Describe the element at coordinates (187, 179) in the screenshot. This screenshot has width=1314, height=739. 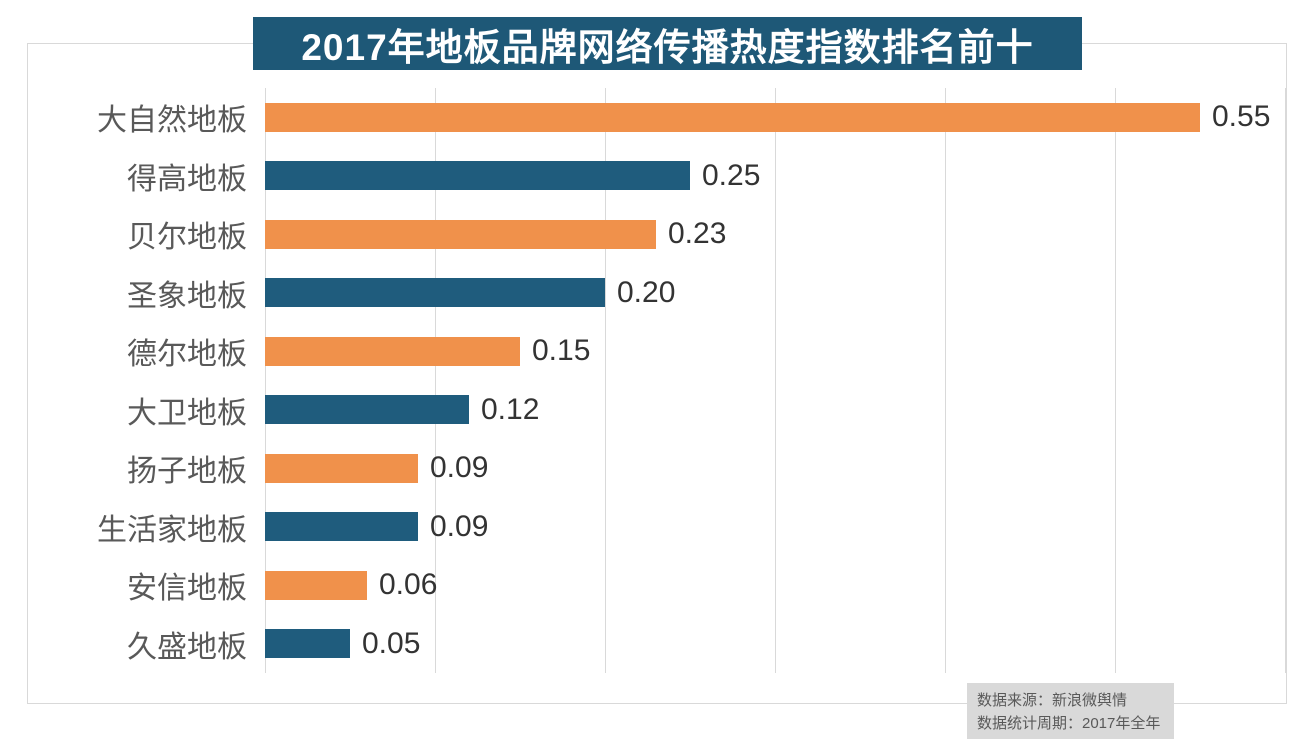
I see `category-label: 得高地板` at that location.